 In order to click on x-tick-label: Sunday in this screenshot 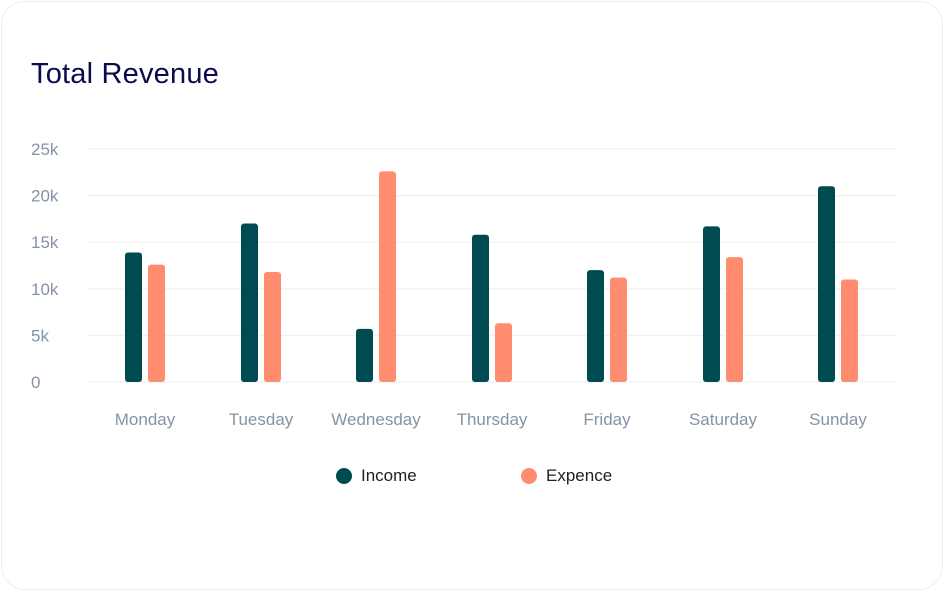, I will do `click(838, 419)`.